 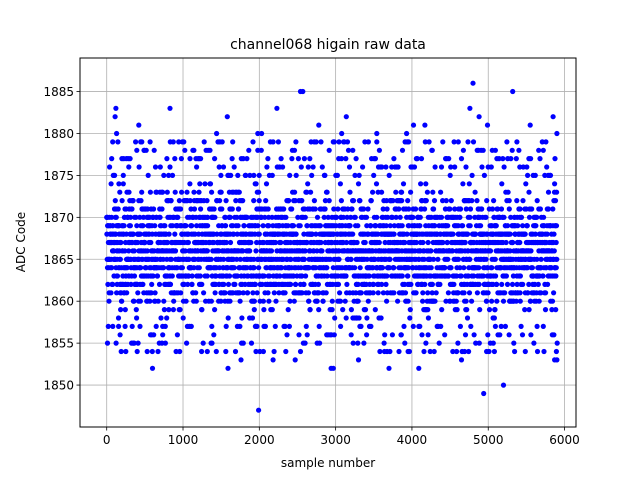 I want to click on y-tick-label: 1885, so click(x=58, y=92).